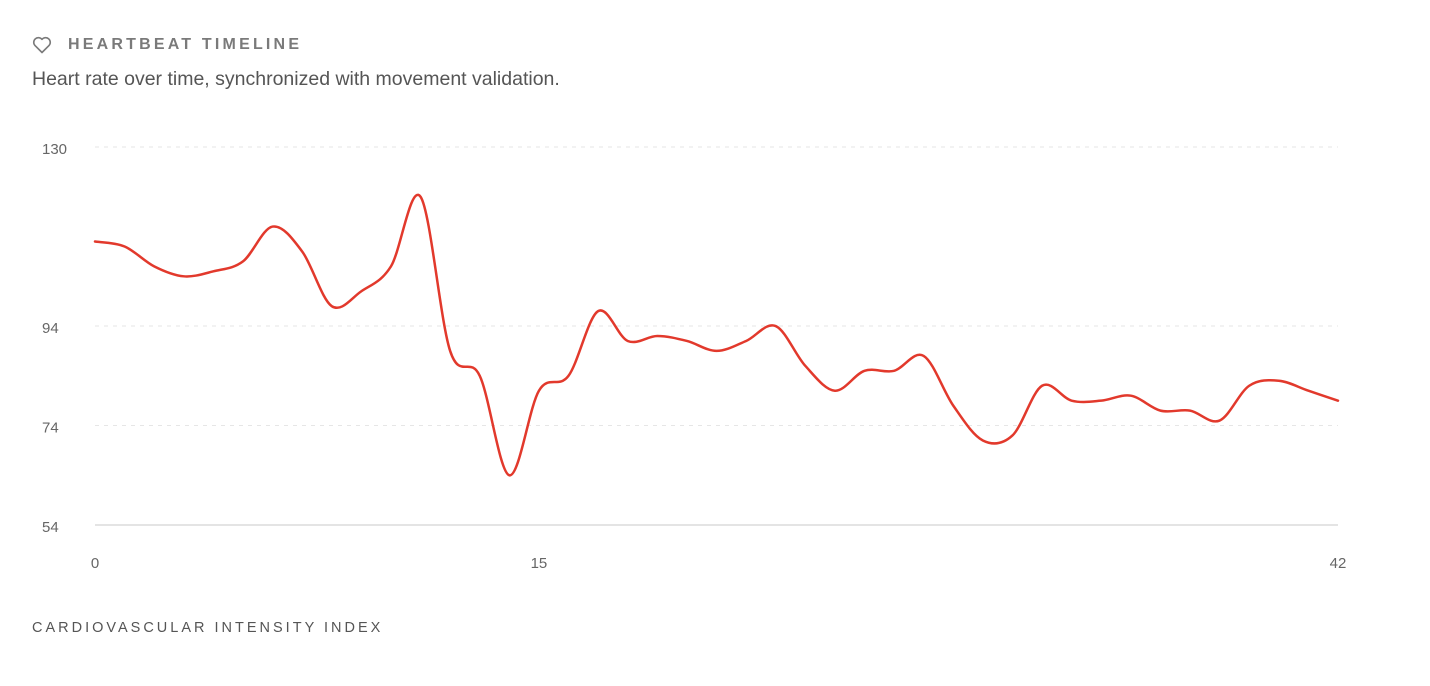 The image size is (1430, 686). Describe the element at coordinates (50, 427) in the screenshot. I see `y-tick-label: 74` at that location.